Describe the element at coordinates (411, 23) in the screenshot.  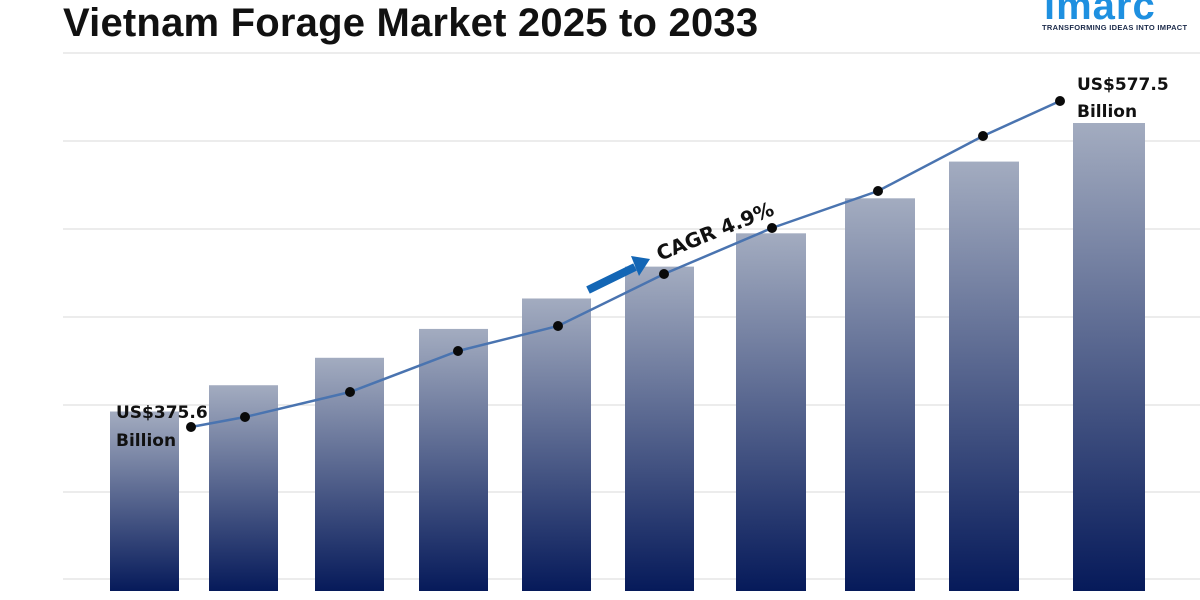
I see `page-title: Vietnam Forage Market 2025 to 2033` at that location.